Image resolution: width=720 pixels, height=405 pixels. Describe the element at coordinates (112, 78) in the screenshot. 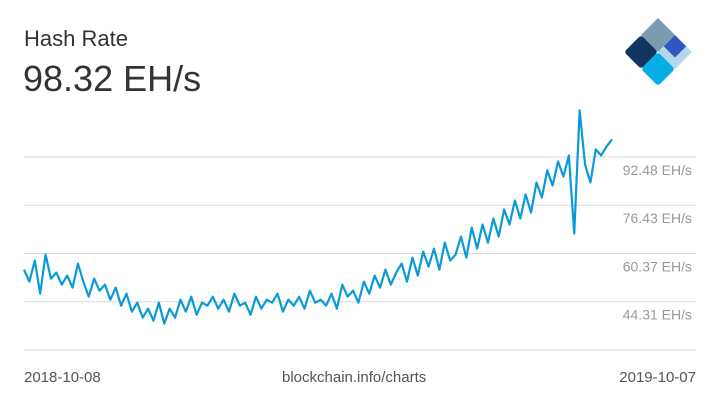

I see `current-value: 98.32 EH/s` at that location.